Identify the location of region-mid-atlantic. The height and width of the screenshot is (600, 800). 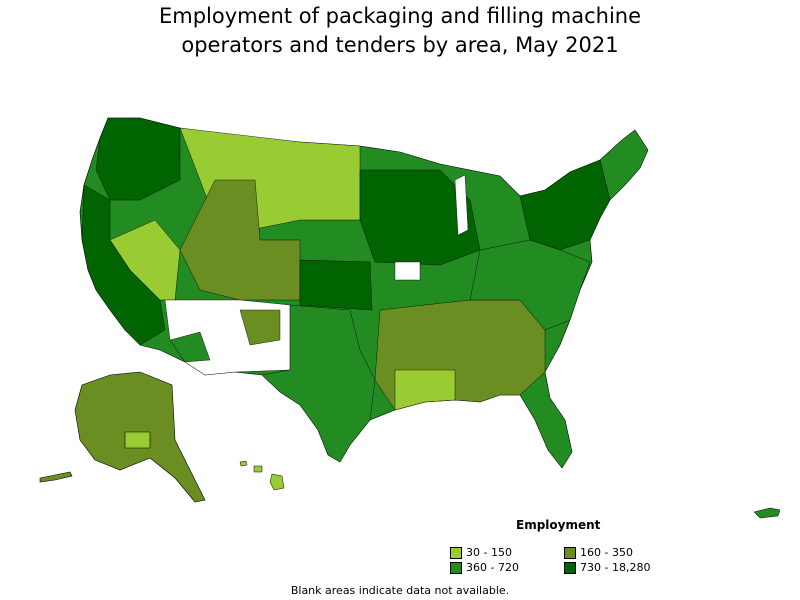
(530, 285).